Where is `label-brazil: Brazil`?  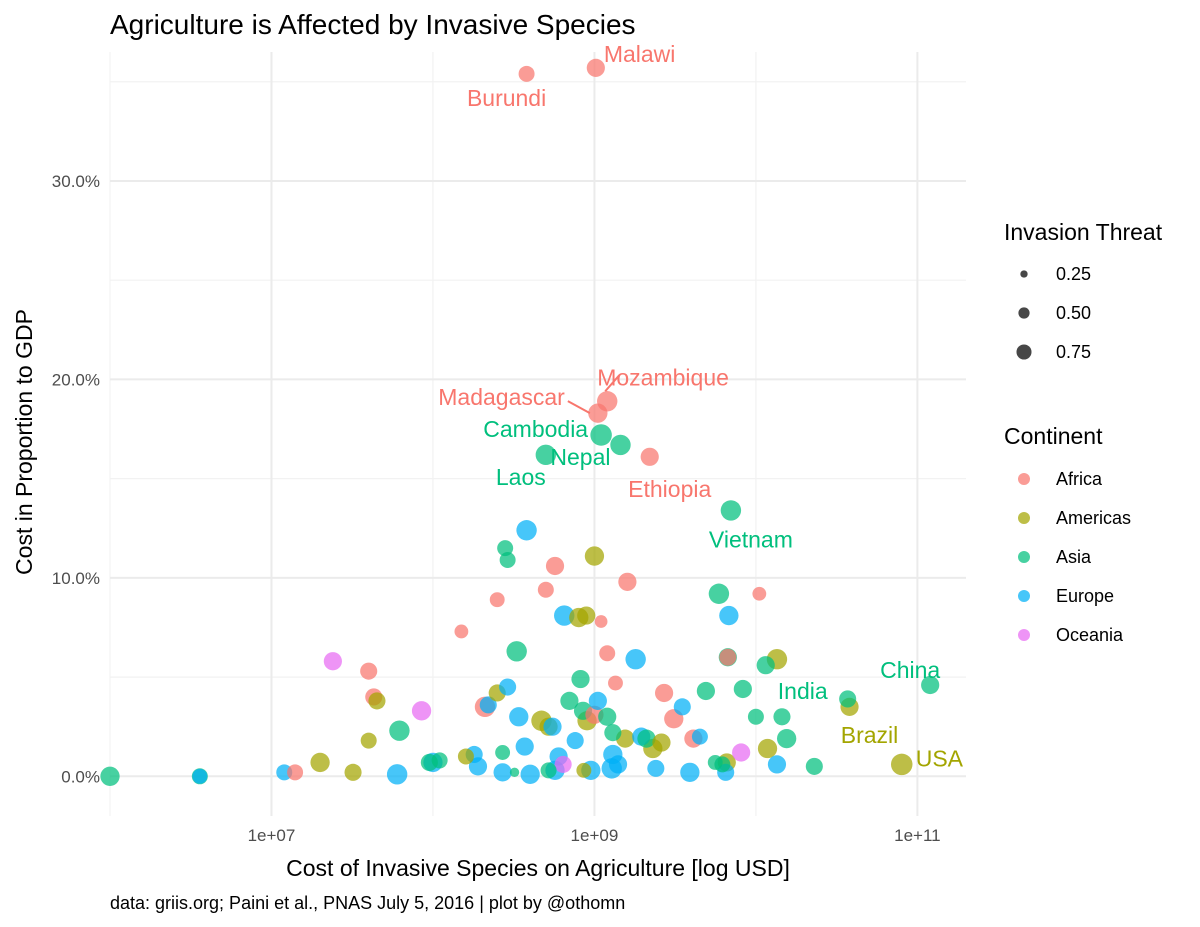 label-brazil: Brazil is located at coordinates (870, 735).